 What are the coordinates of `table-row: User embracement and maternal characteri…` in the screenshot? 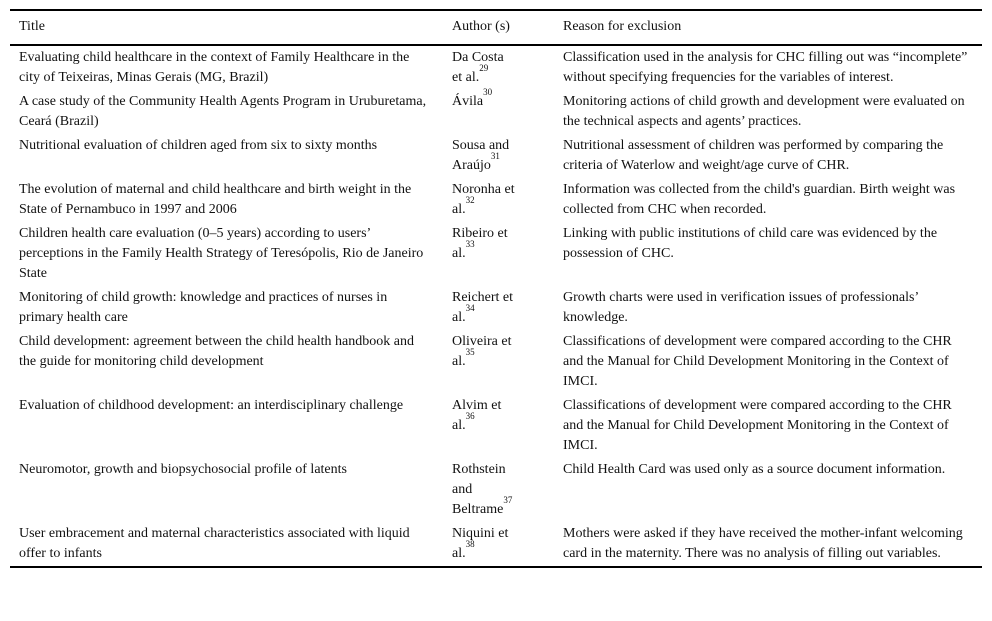 It's located at (496, 544).